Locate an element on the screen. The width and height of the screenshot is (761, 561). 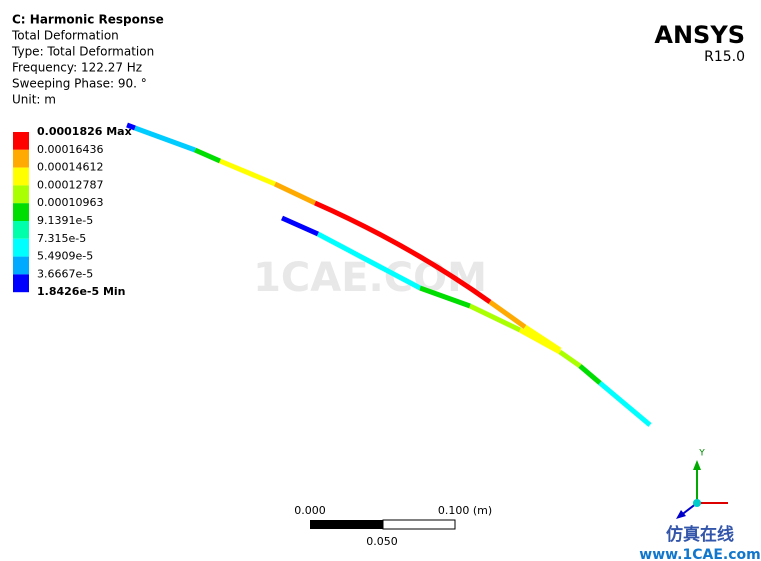
scale-bar-black is located at coordinates (346, 524).